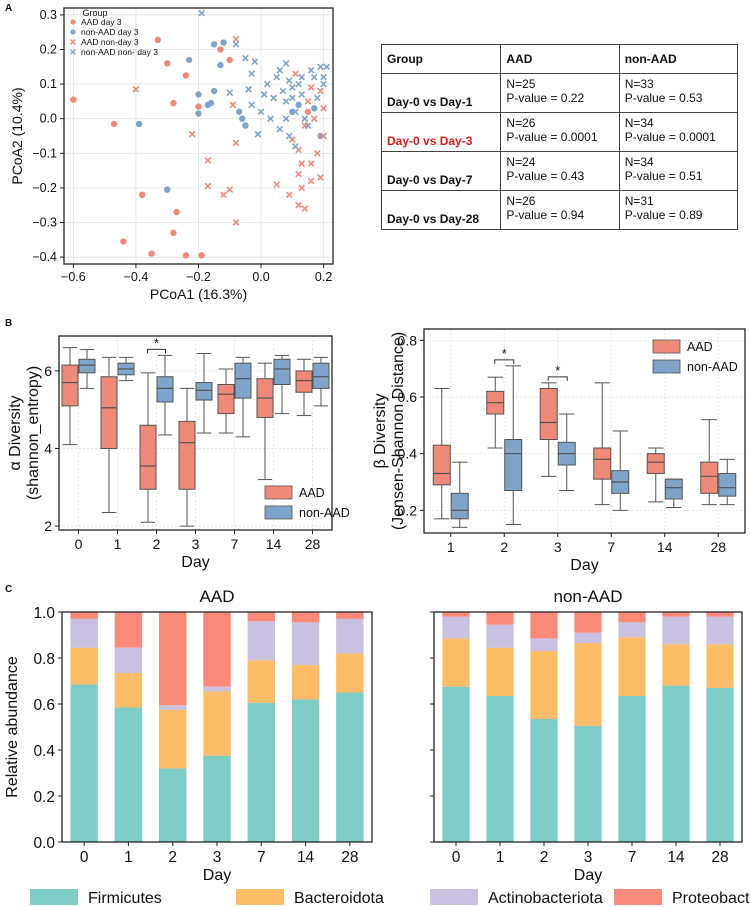 This screenshot has width=750, height=907. I want to click on cell-nonaad-p: P-value = 0.0001, so click(670, 137).